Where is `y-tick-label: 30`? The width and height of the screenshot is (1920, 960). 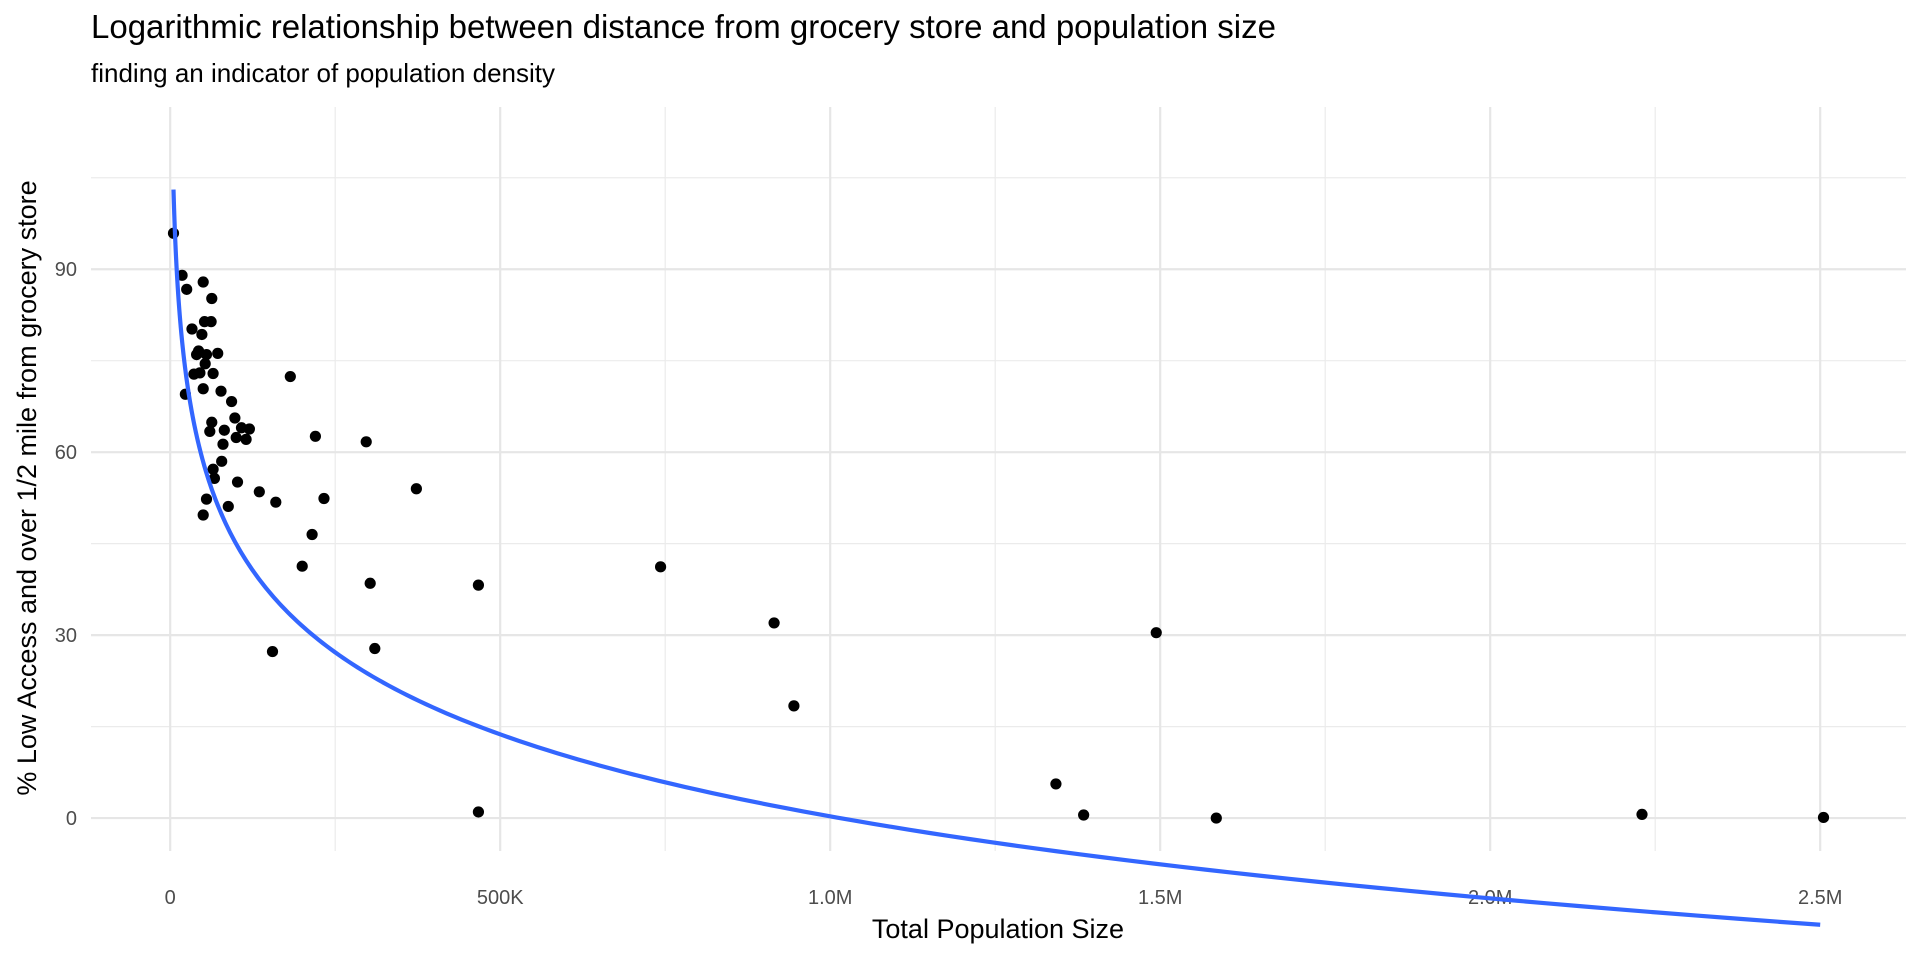
y-tick-label: 30 is located at coordinates (66, 636).